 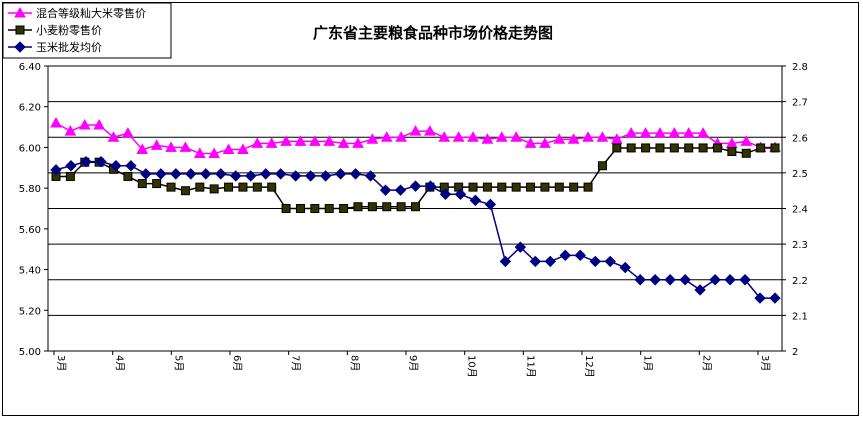 I want to click on right-tick-label: 2.3, so click(x=800, y=245).